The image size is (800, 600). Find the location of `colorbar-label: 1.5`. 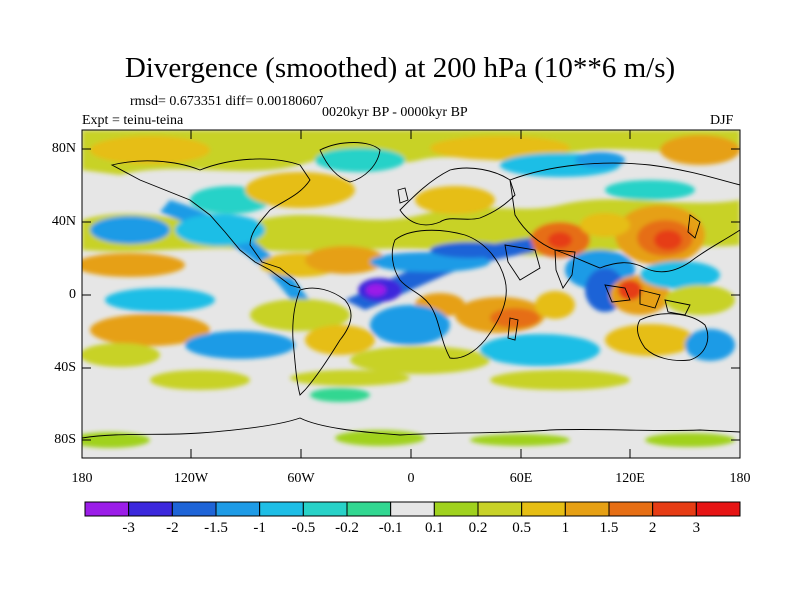

colorbar-label: 1.5 is located at coordinates (609, 528).